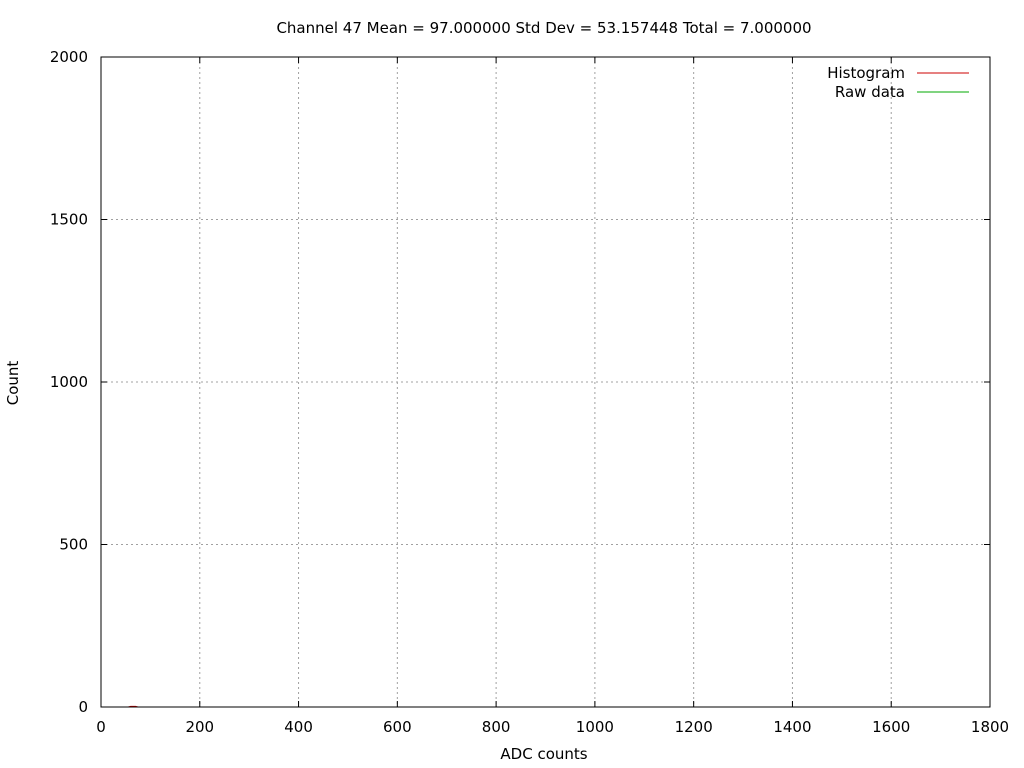 The width and height of the screenshot is (1024, 768). I want to click on x-tick-label: 1400, so click(792, 727).